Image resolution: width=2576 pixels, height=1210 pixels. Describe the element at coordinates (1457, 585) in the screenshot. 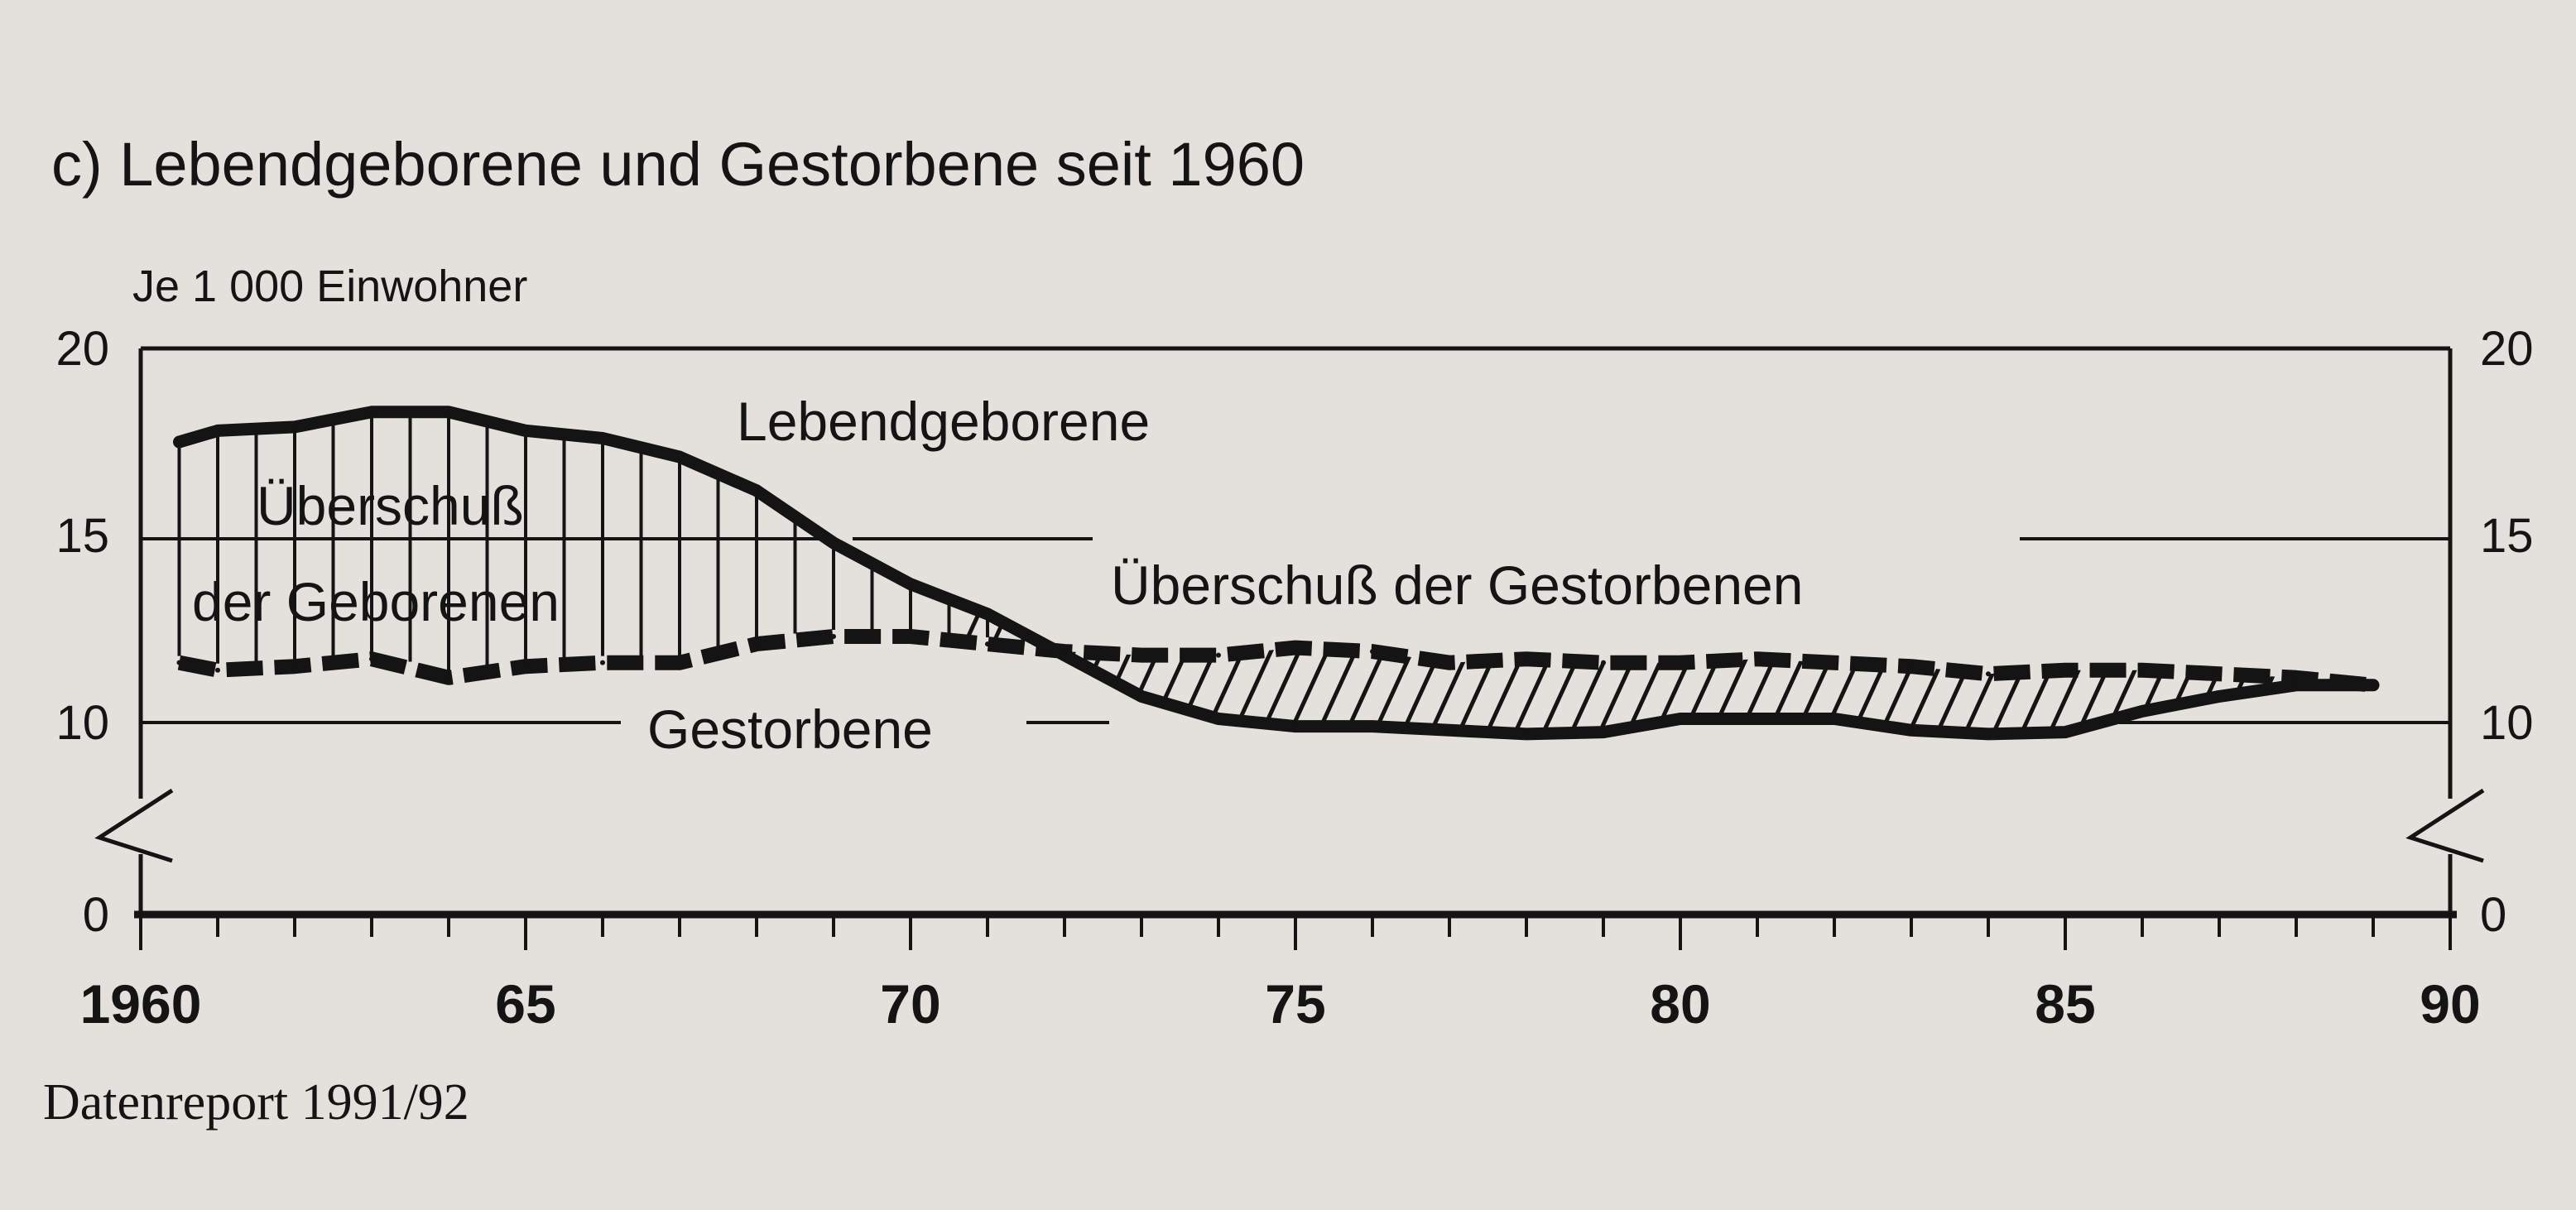

I see `label-ueberschuss-gestorbenen: Überschuß der Gestorbenen` at that location.